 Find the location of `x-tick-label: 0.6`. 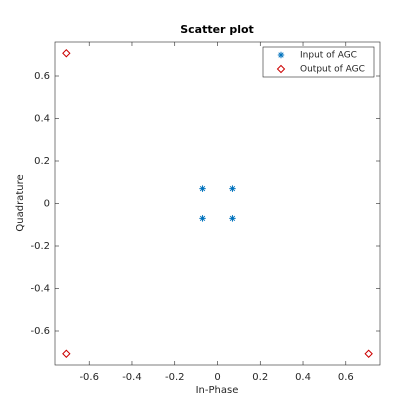

x-tick-label: 0.6 is located at coordinates (346, 377).